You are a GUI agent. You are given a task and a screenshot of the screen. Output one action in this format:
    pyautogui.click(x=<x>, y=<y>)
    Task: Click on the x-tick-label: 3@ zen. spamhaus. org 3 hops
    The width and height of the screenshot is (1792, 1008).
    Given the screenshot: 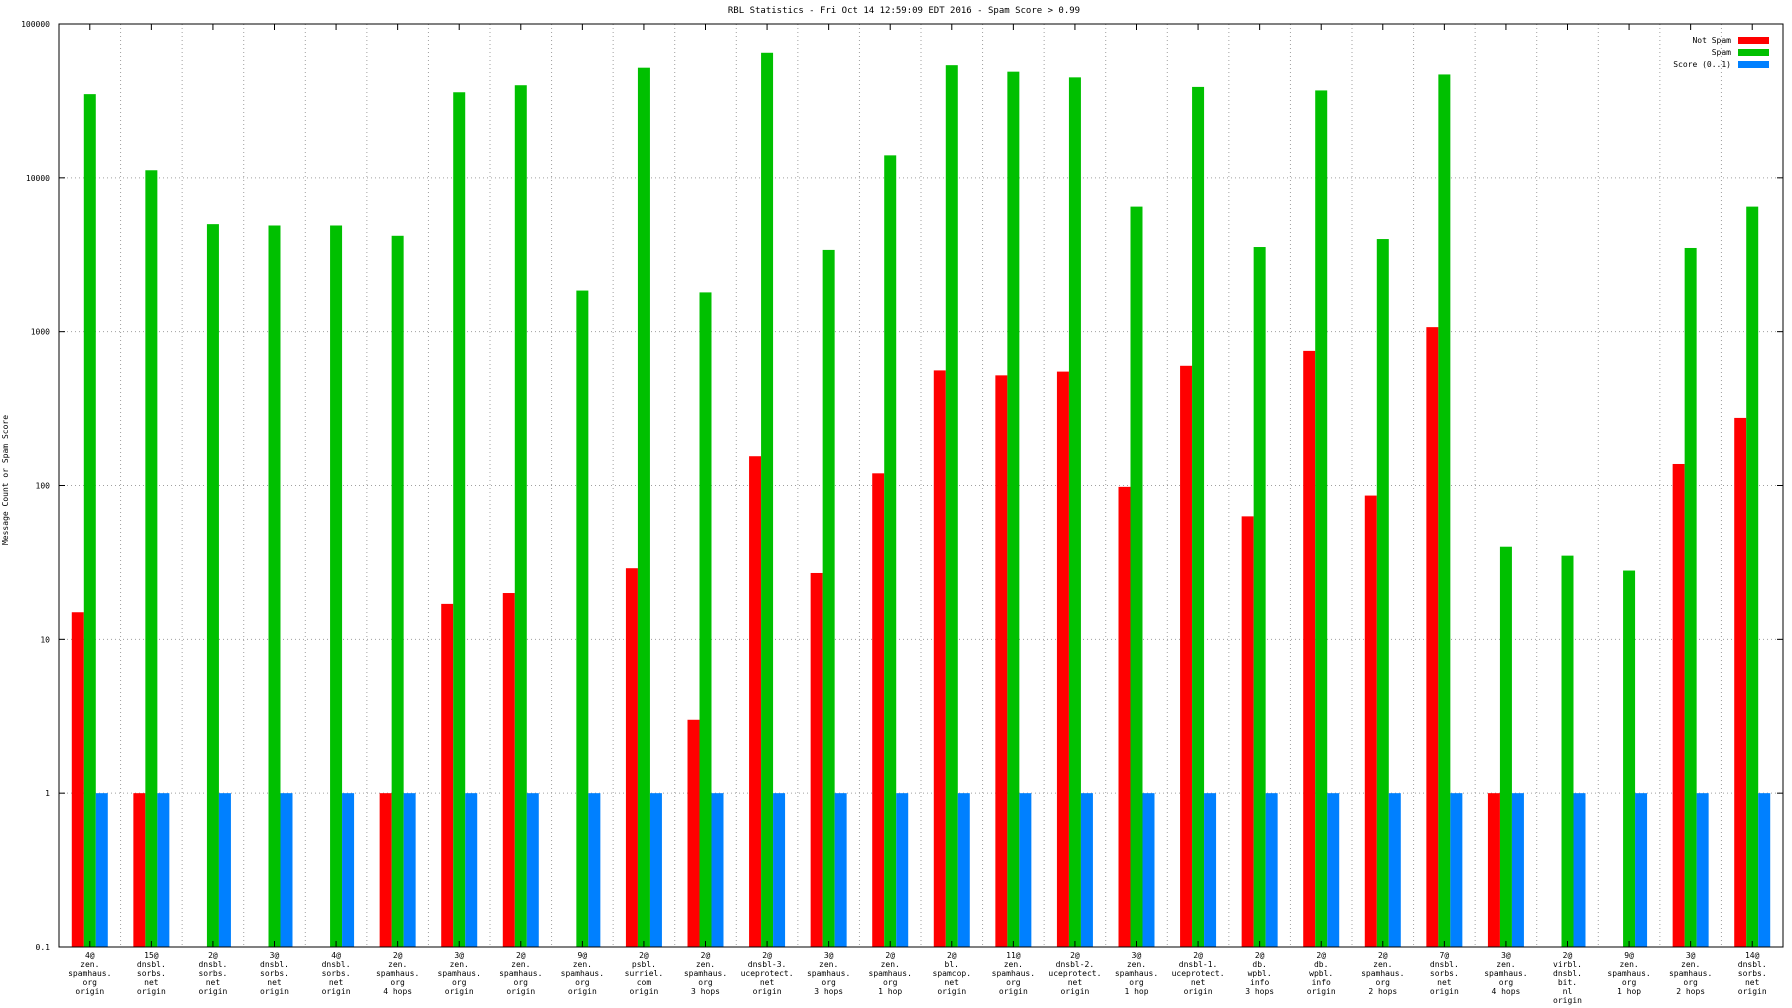 What is the action you would take?
    pyautogui.click(x=828, y=973)
    